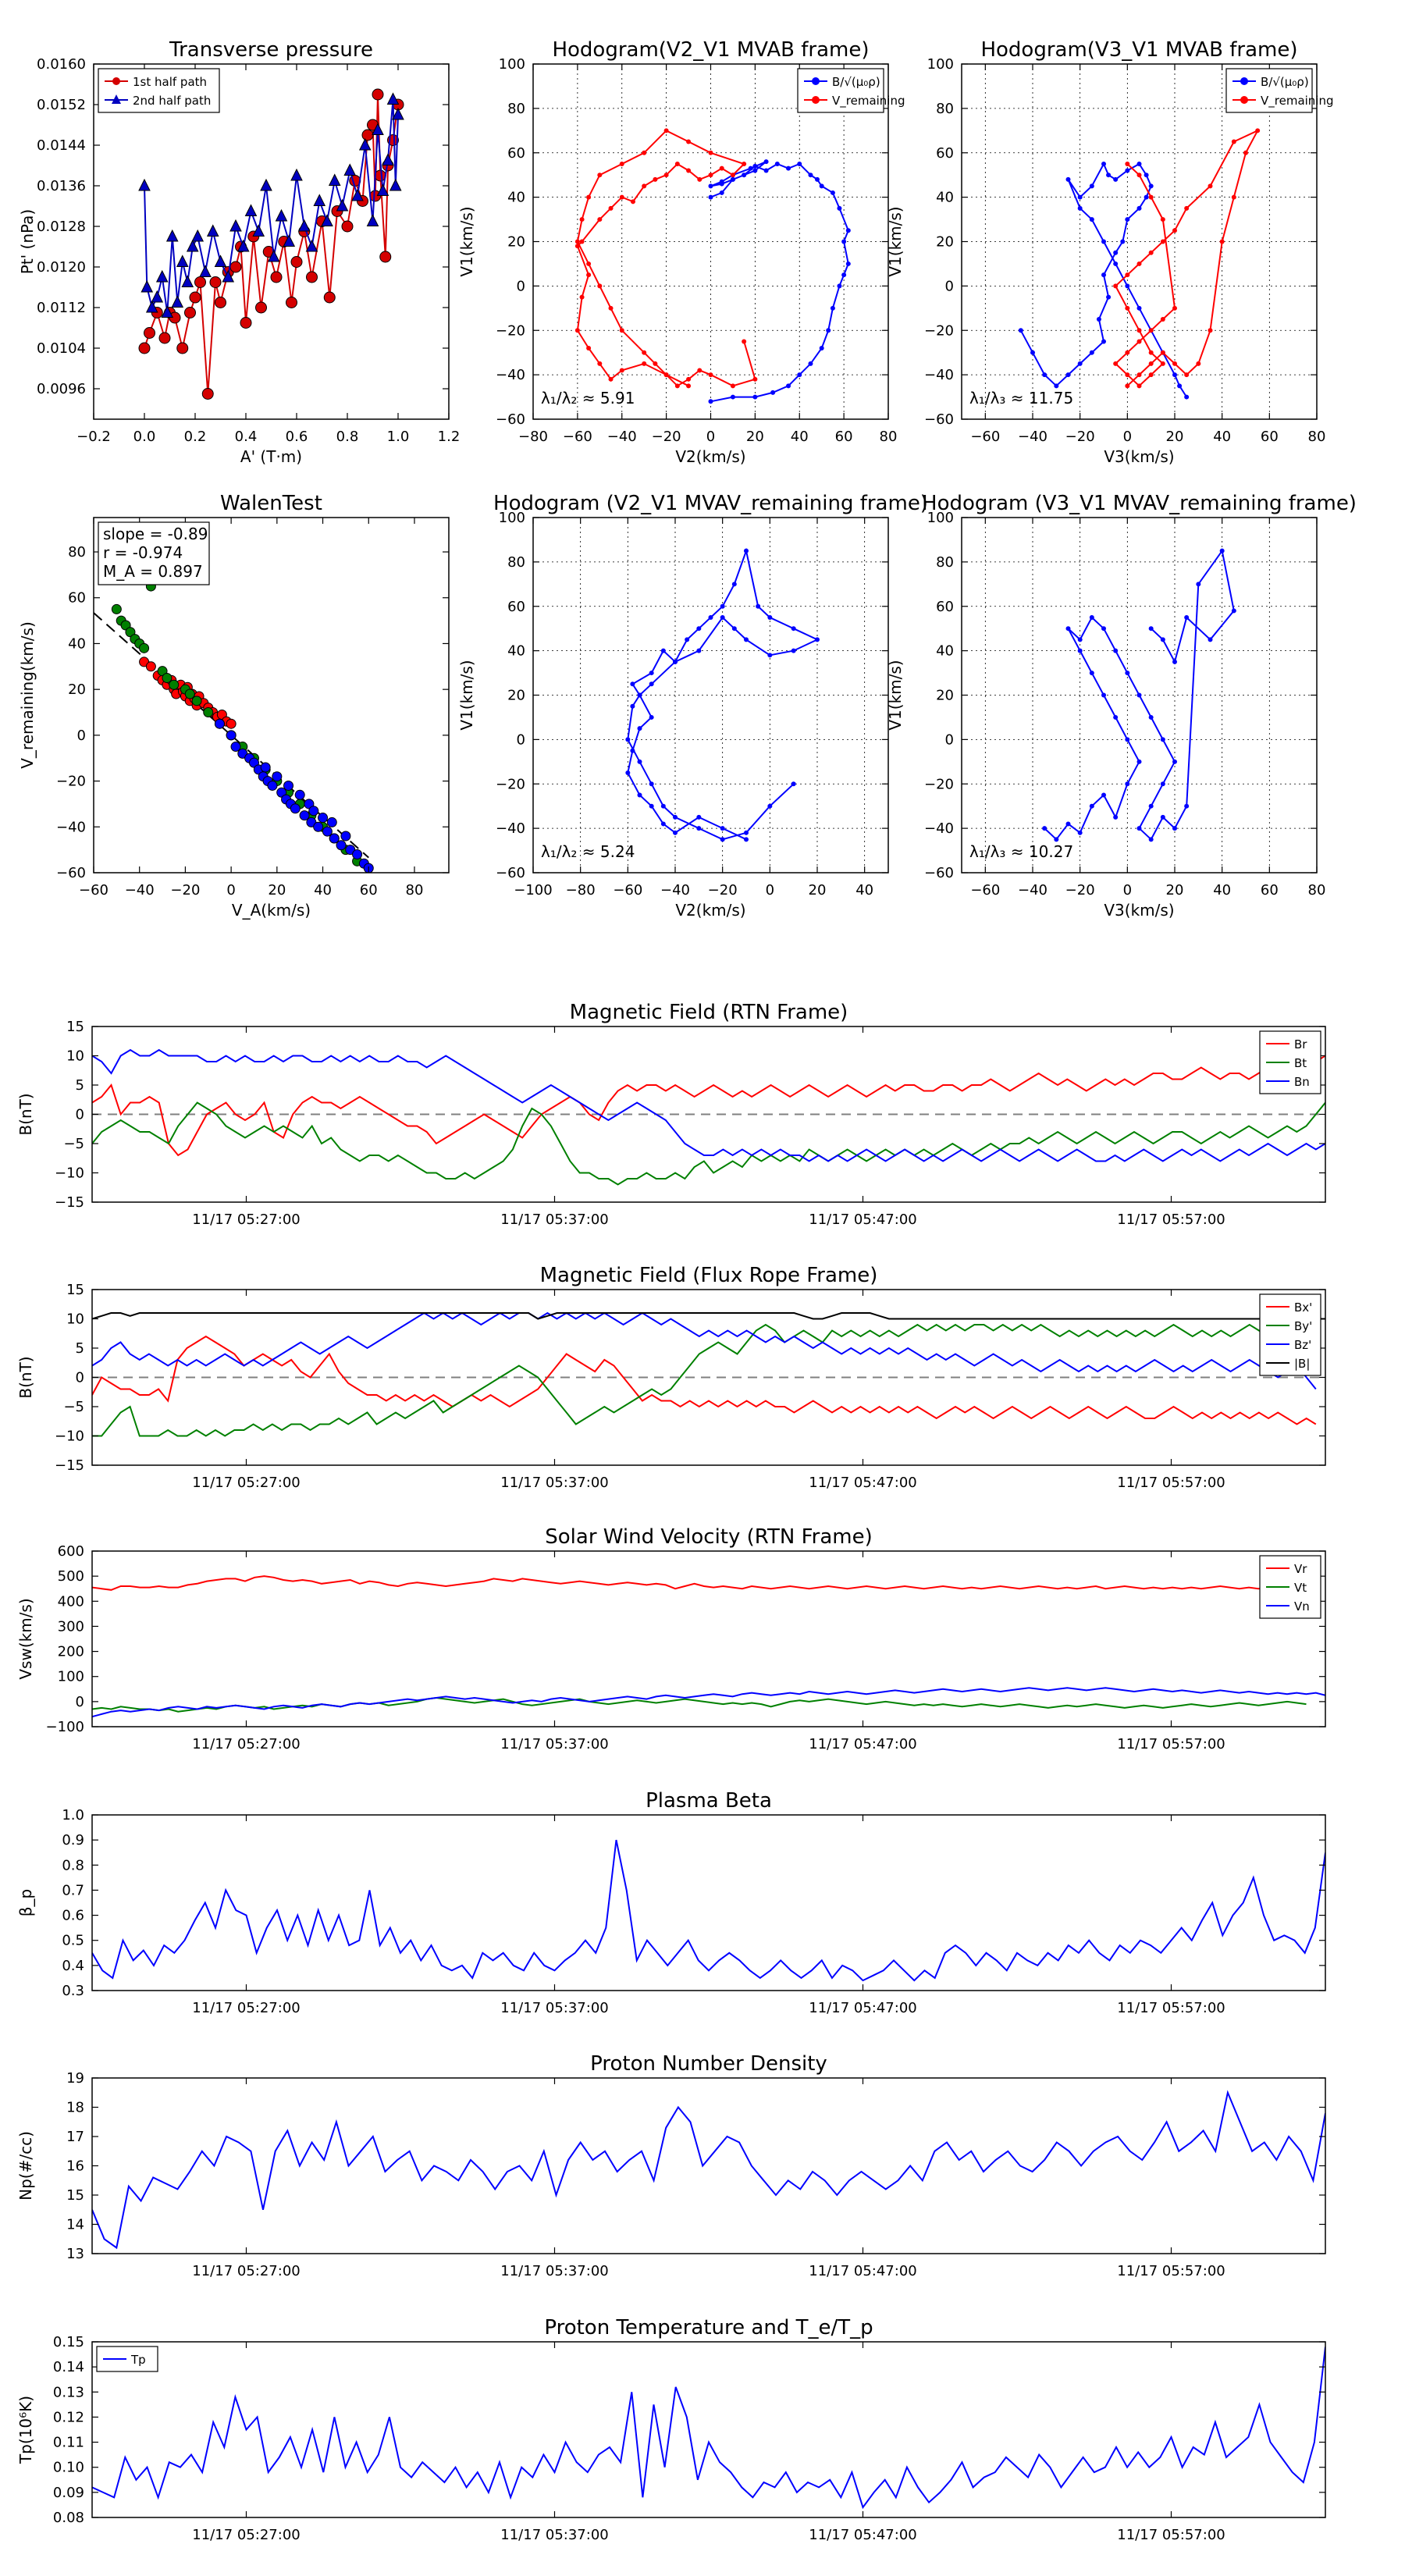 The width and height of the screenshot is (1405, 2576). What do you see at coordinates (711, 437) in the screenshot?
I see `x-tick-label: 0` at bounding box center [711, 437].